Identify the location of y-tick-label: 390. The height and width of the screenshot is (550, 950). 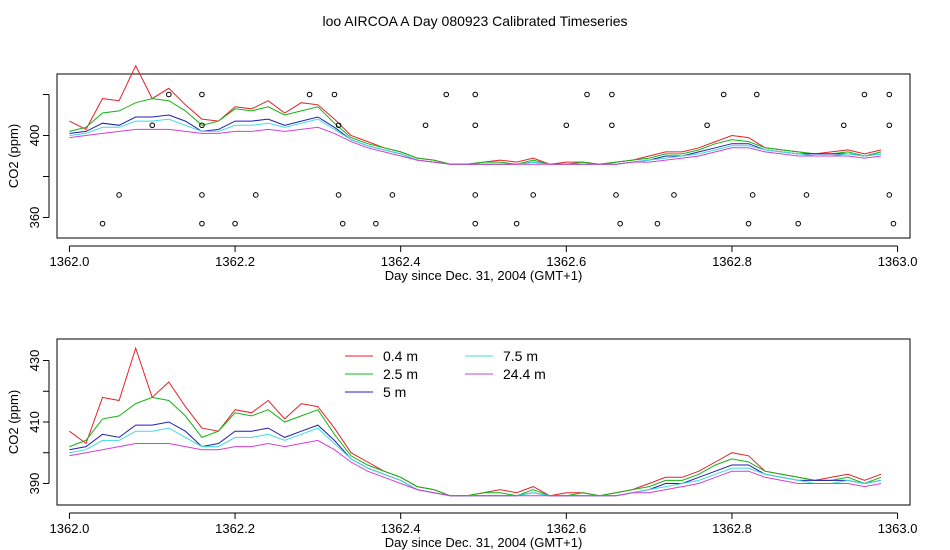
(34, 484).